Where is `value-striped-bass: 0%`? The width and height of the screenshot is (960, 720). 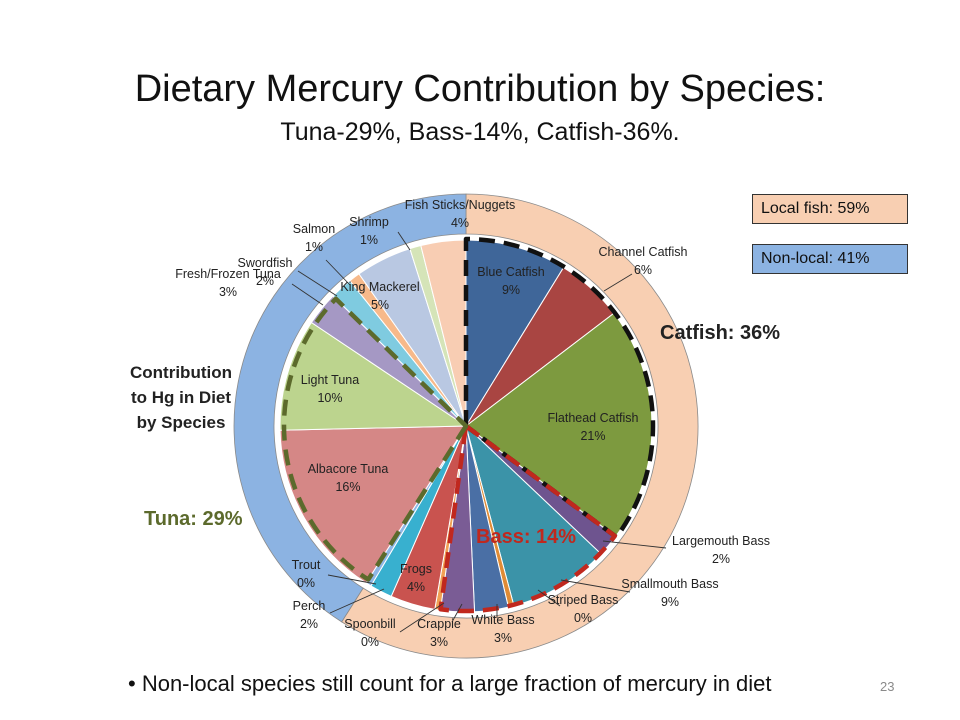 value-striped-bass: 0% is located at coordinates (583, 618).